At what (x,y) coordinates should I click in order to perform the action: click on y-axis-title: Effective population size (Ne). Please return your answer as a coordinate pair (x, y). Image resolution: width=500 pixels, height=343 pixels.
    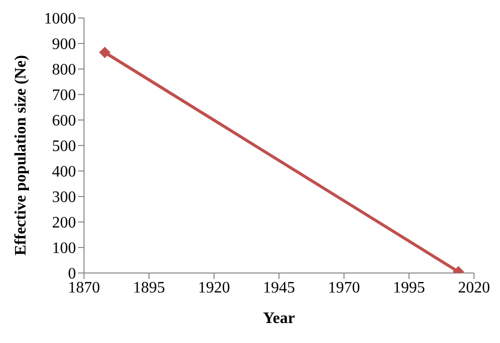
    Looking at the image, I should click on (21, 155).